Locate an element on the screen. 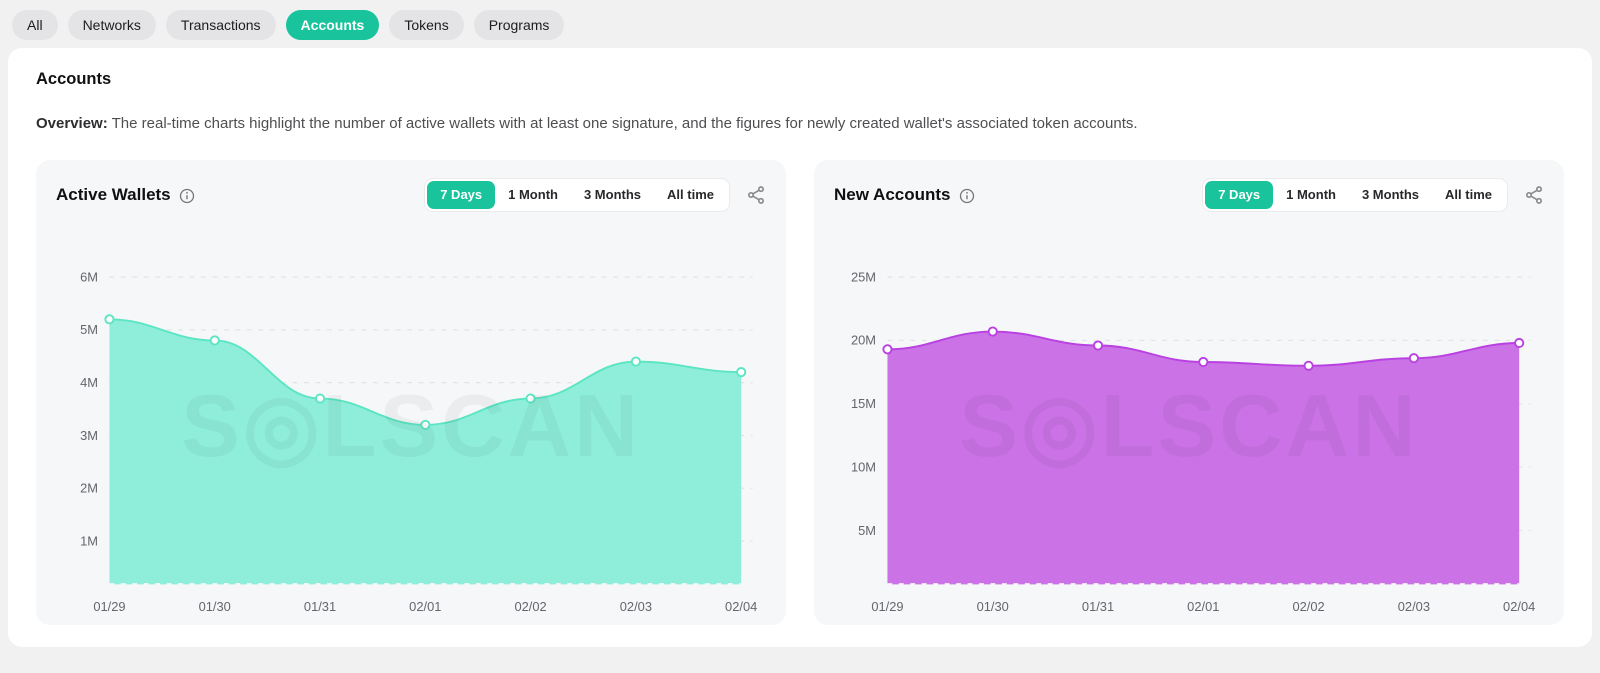 This screenshot has width=1600, height=673. tab-all: All is located at coordinates (35, 25).